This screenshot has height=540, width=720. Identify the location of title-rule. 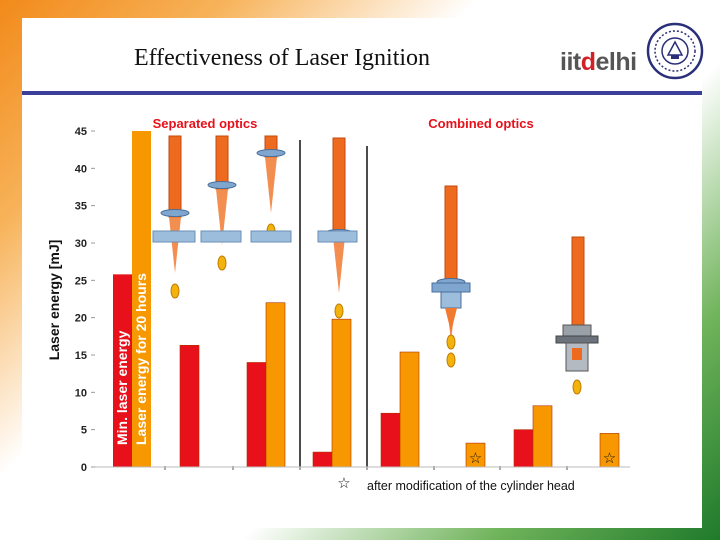
(362, 93).